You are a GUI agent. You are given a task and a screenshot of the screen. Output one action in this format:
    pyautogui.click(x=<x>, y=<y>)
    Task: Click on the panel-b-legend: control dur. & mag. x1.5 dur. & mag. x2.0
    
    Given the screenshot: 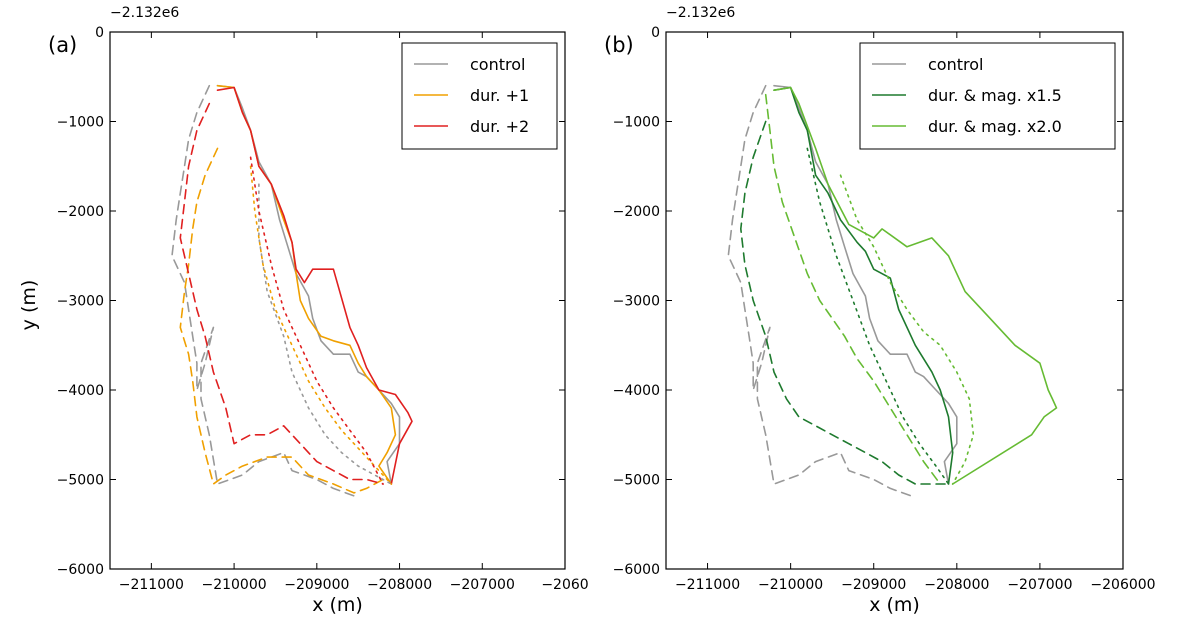 What is the action you would take?
    pyautogui.click(x=987, y=96)
    